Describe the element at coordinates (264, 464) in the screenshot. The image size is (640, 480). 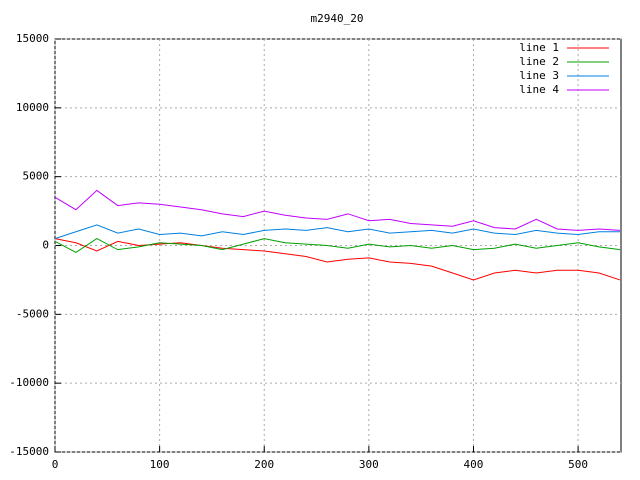
I see `x-tick-label: 200` at that location.